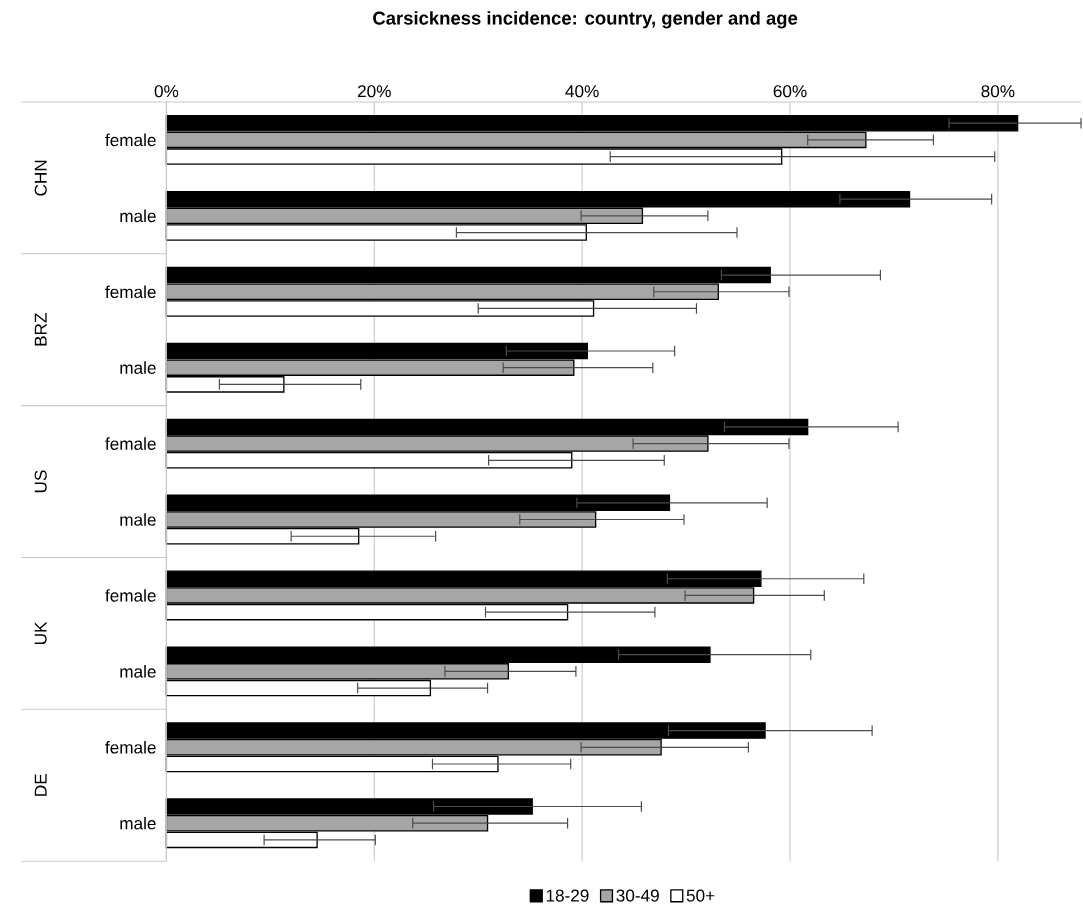  What do you see at coordinates (998, 91) in the screenshot?
I see `x-tick-label: 80%` at bounding box center [998, 91].